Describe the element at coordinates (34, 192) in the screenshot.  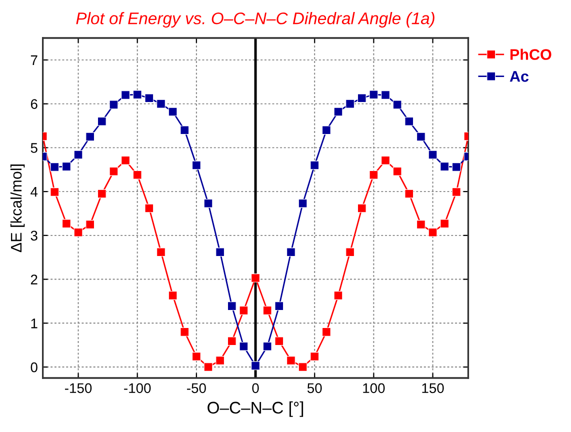
I see `y-tick-label: 4` at that location.